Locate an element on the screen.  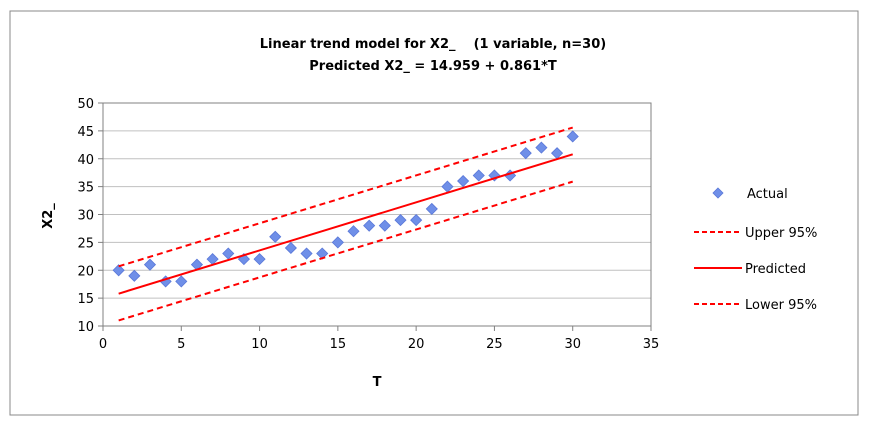
x-tick-label: 15 is located at coordinates (338, 344).